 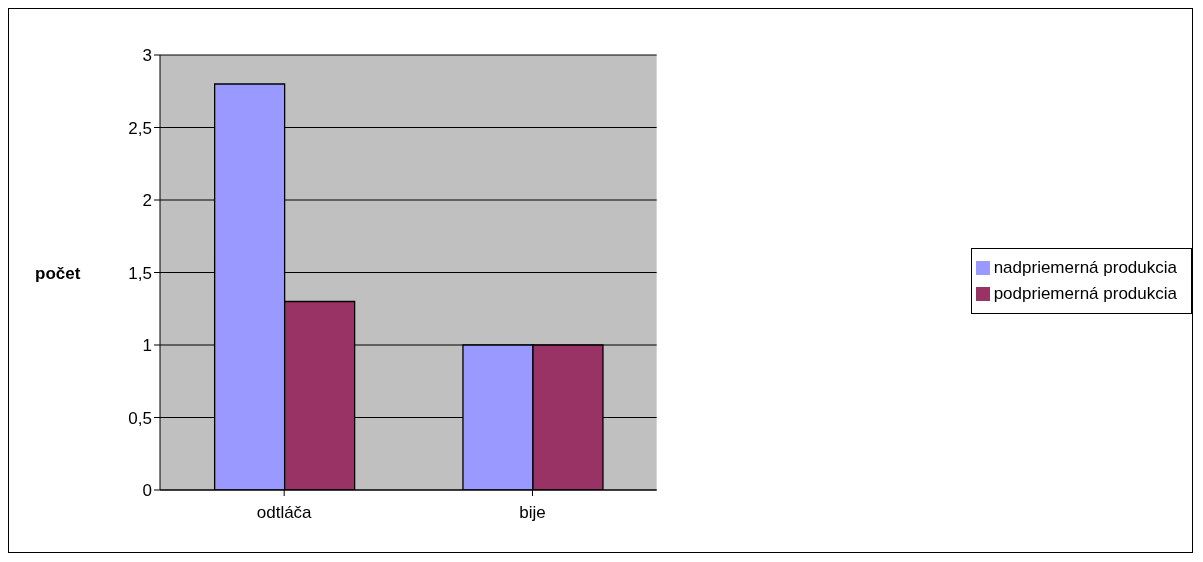 What do you see at coordinates (147, 56) in the screenshot?
I see `y-tick-label: 3` at bounding box center [147, 56].